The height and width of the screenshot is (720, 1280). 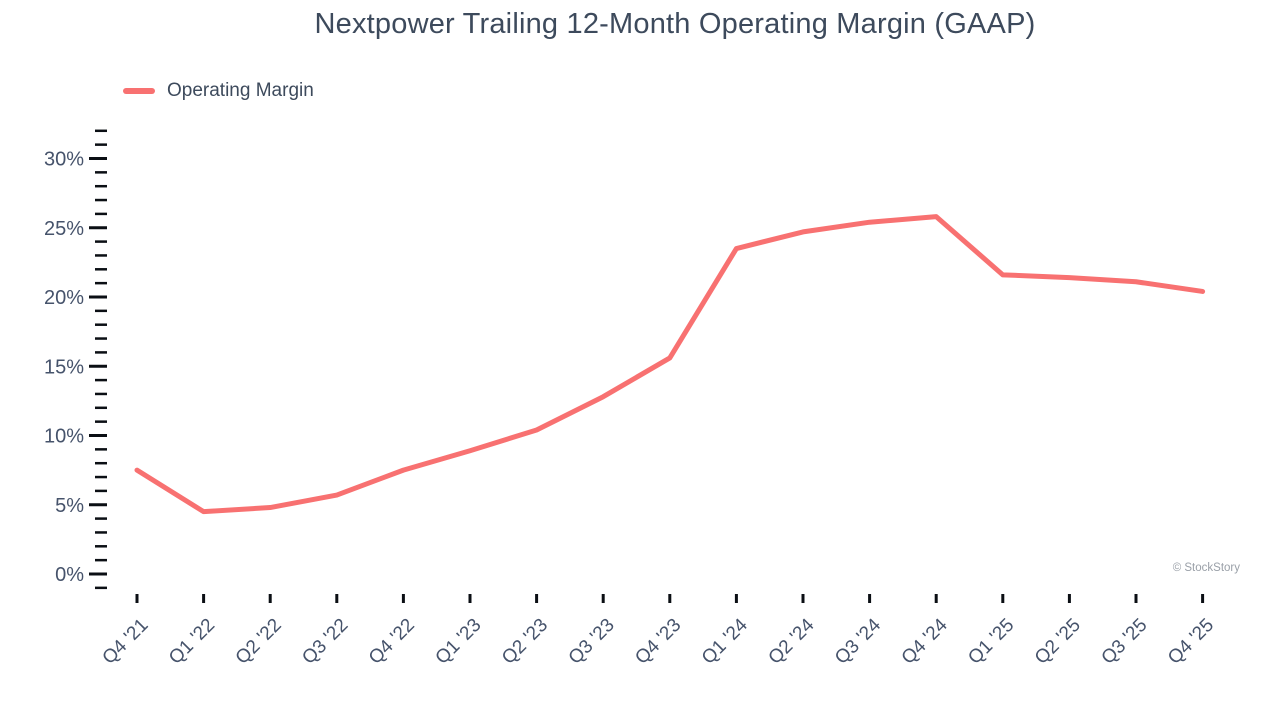 I want to click on legend: Operating Margin, so click(x=218, y=91).